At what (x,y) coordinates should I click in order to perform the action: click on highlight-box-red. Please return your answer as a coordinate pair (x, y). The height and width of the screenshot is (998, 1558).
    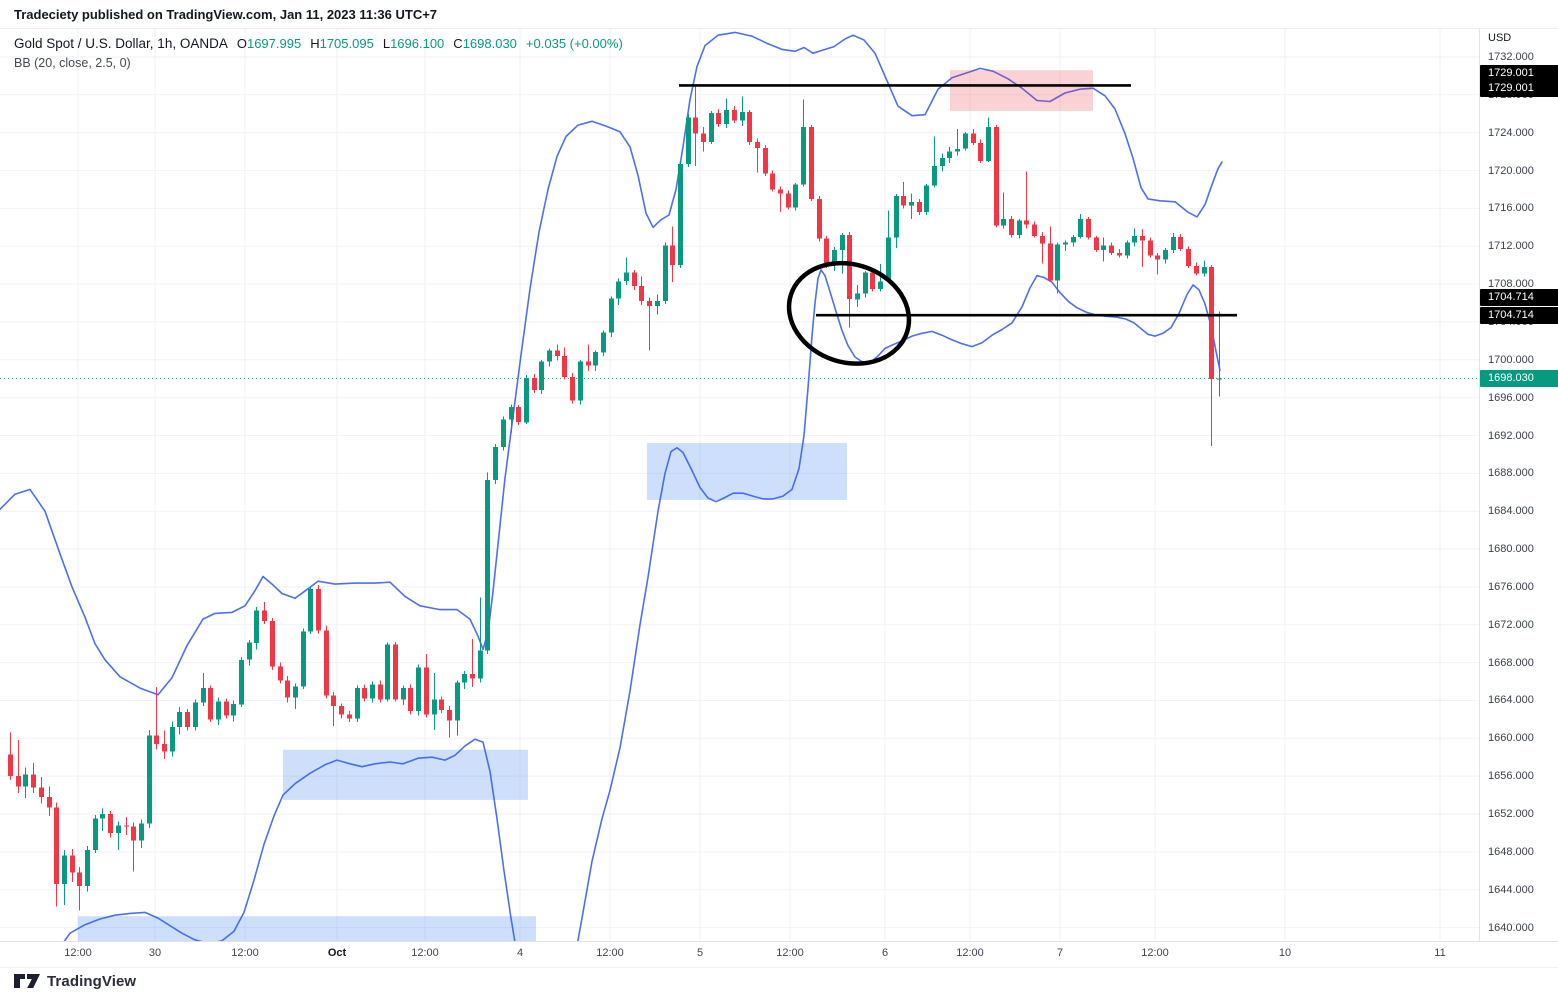
    Looking at the image, I should click on (1021, 90).